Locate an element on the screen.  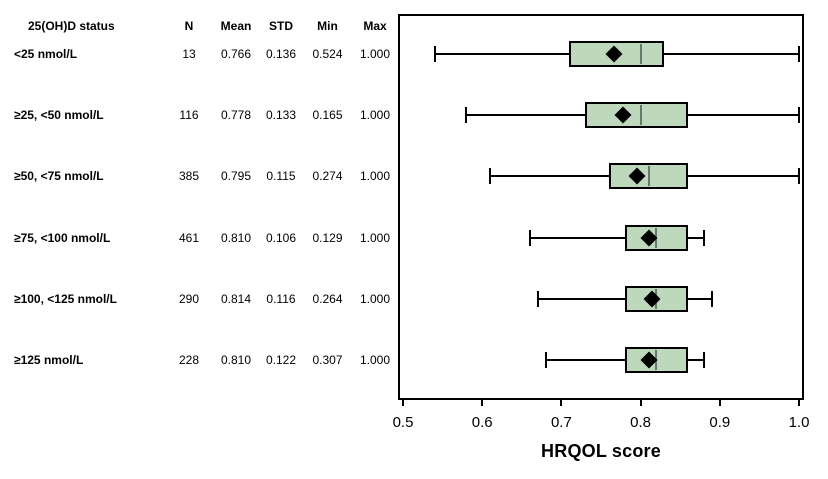
cell-std: 0.115 is located at coordinates (281, 176).